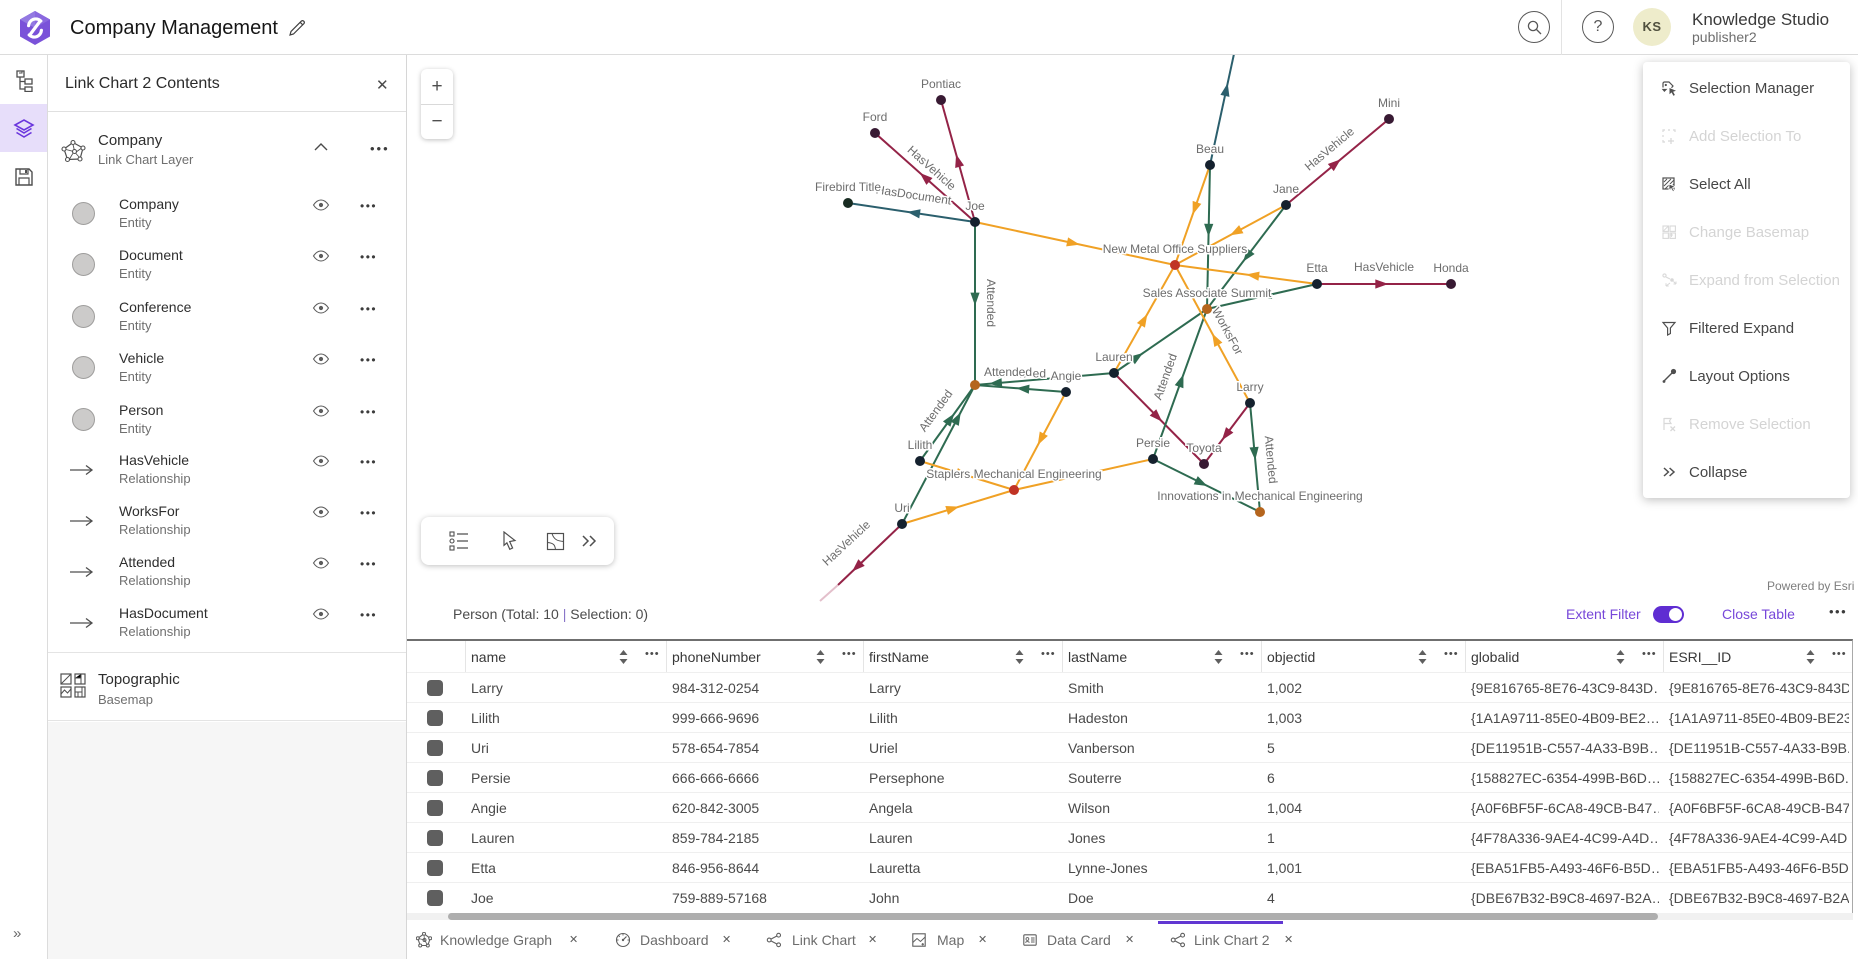 Image resolution: width=1858 pixels, height=959 pixels. I want to click on svg-text: Etta, so click(1317, 268).